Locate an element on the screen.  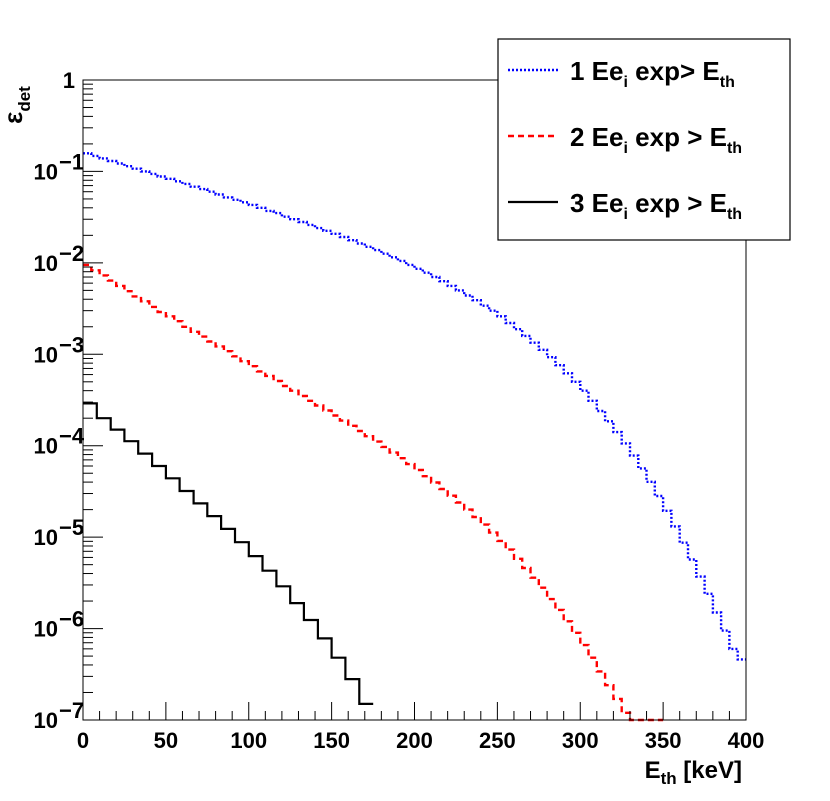
y-tick-label-exponent: −6 is located at coordinates (71, 619).